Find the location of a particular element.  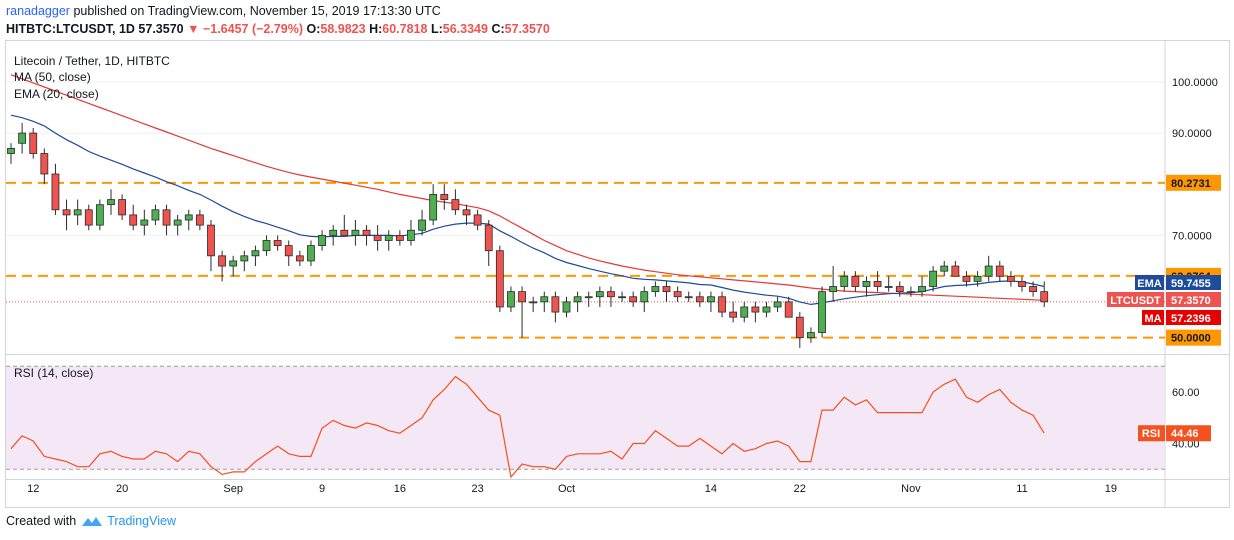

last-price: 57.3570 is located at coordinates (161, 29).